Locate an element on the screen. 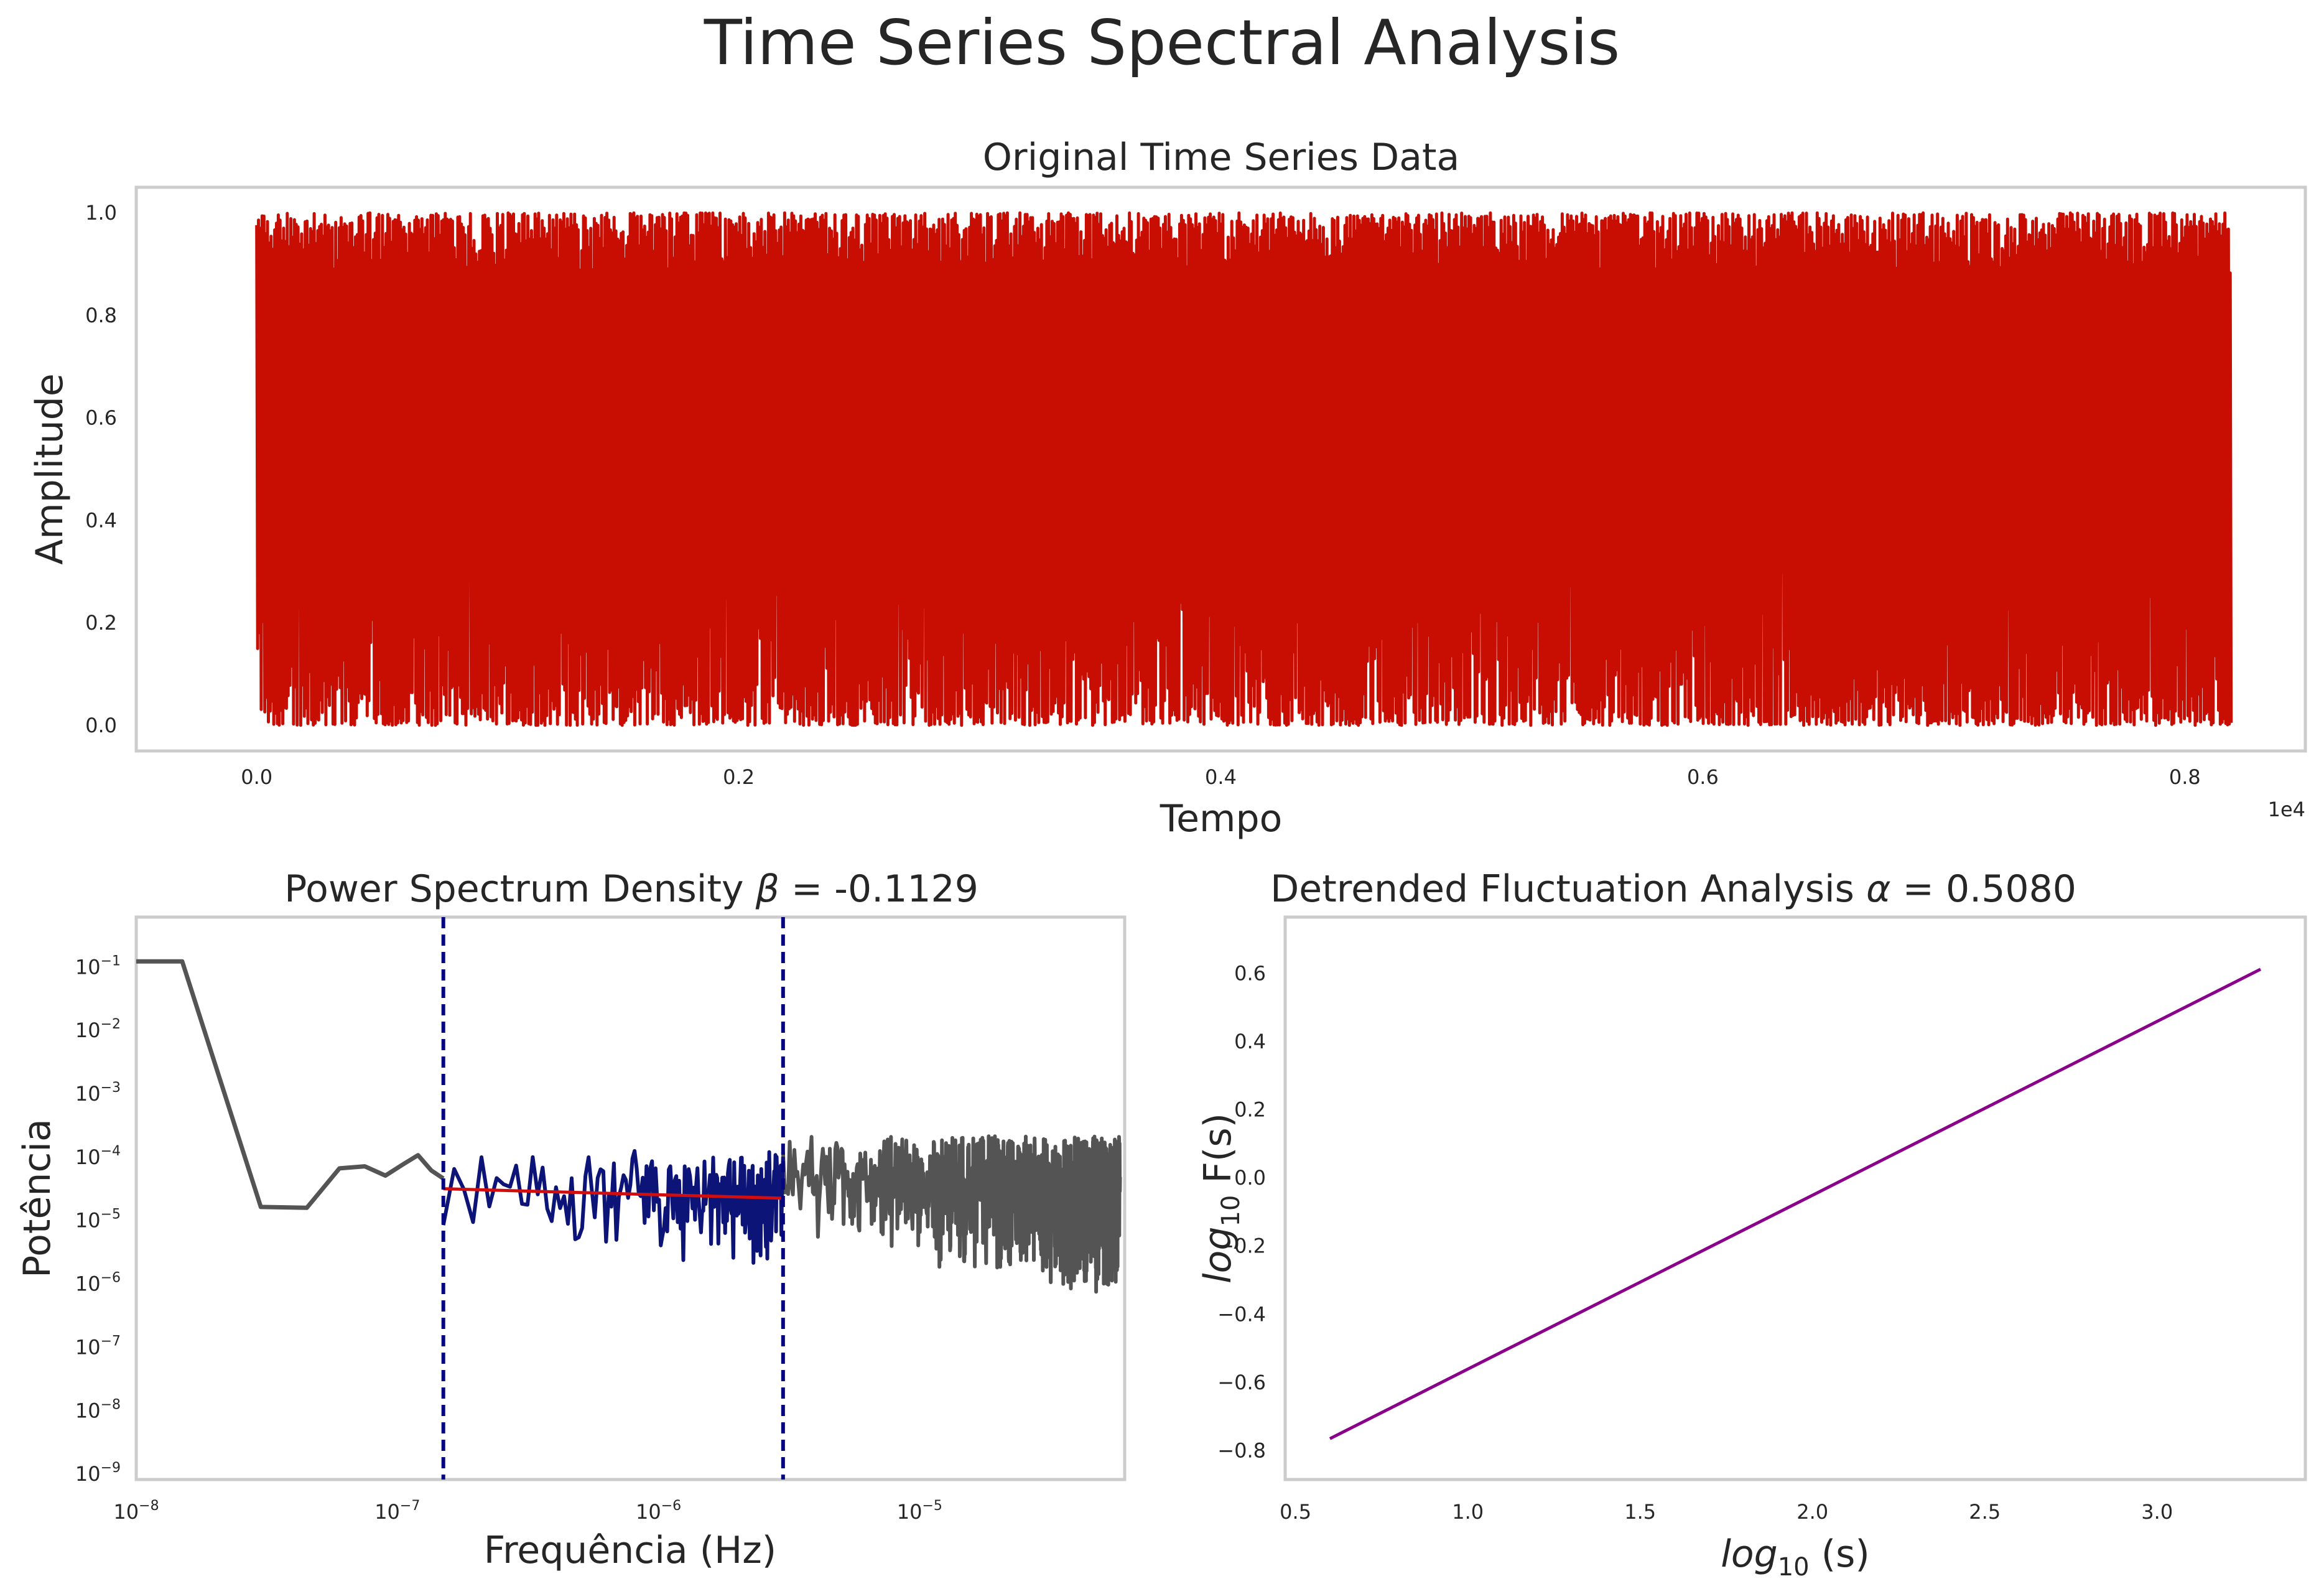 The image size is (2324, 1594). dfa-ytick-label: 0.6 is located at coordinates (1250, 973).